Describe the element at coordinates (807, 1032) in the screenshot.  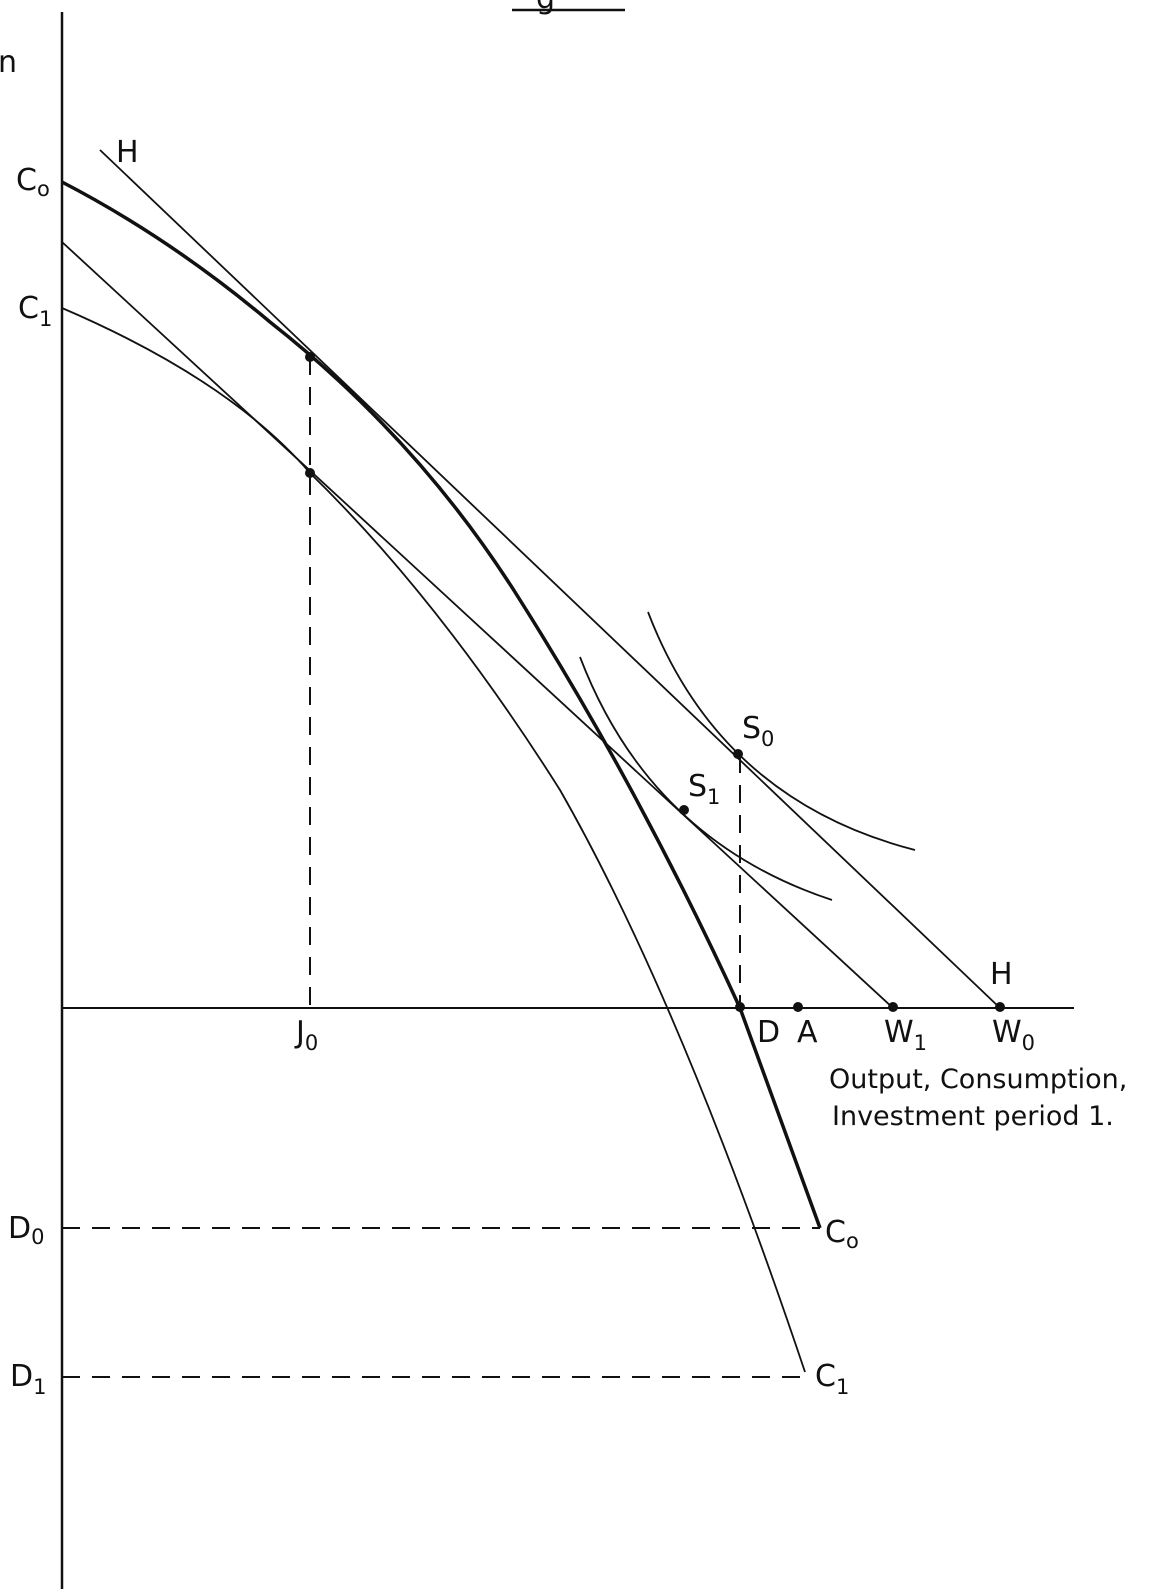
I see `label-a: A` at that location.